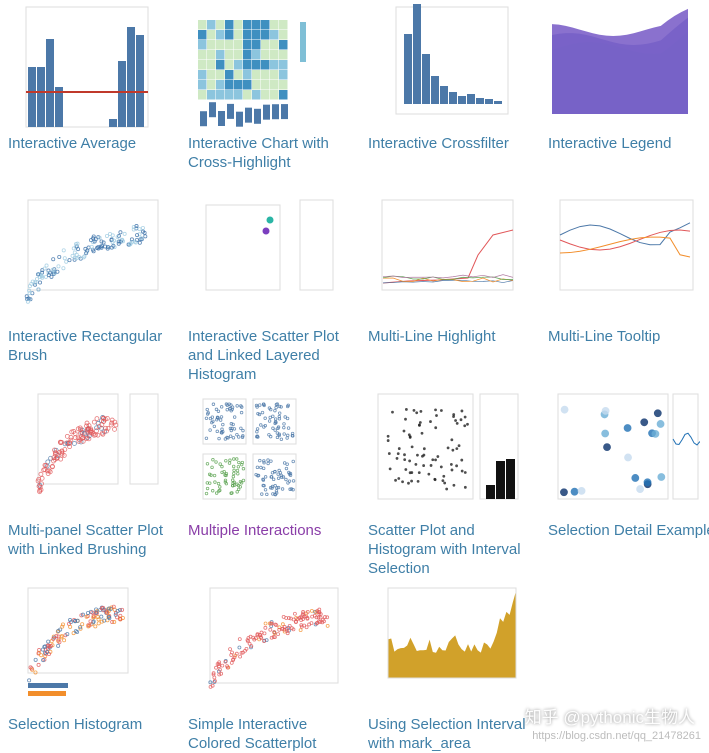 The width and height of the screenshot is (709, 753). I want to click on gallery-link: Interactive Rectangular Brush, so click(85, 346).